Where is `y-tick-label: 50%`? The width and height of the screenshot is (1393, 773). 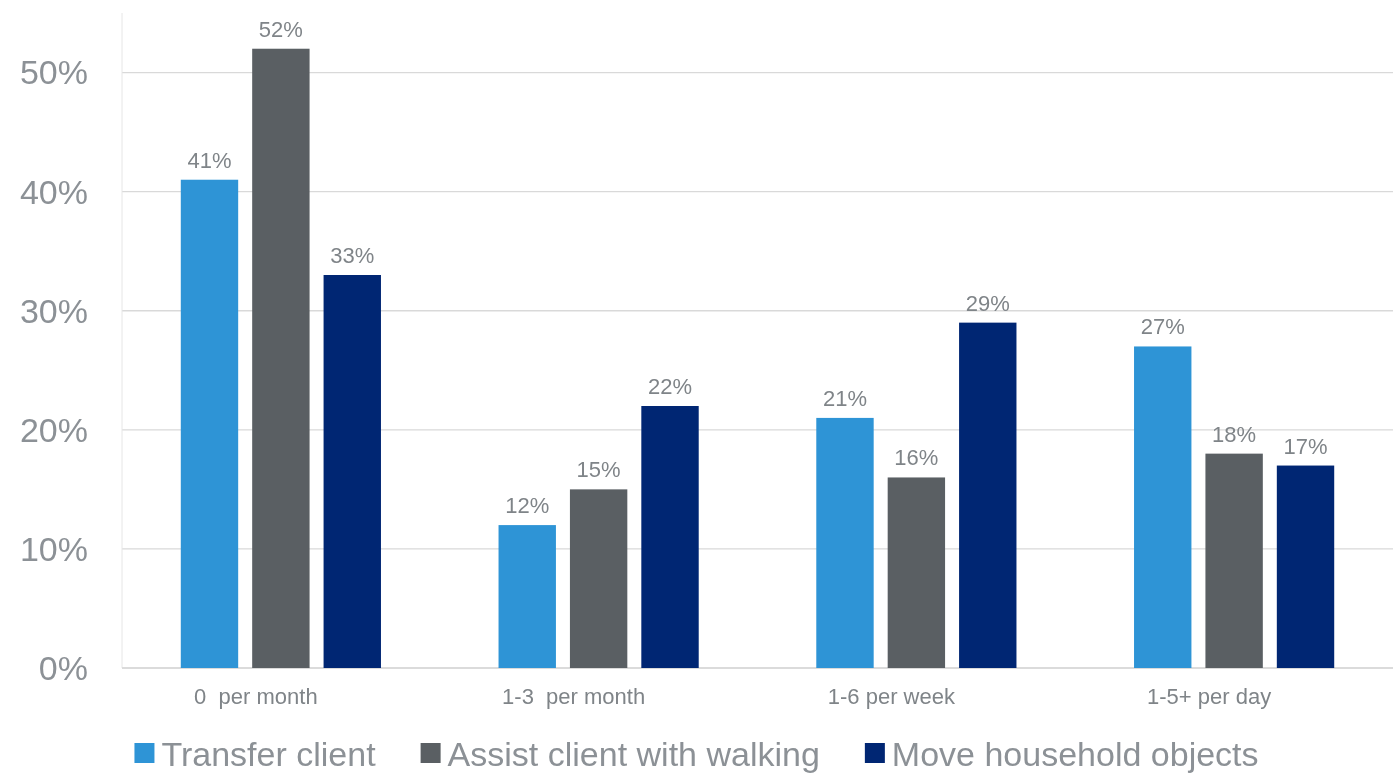 y-tick-label: 50% is located at coordinates (53, 72).